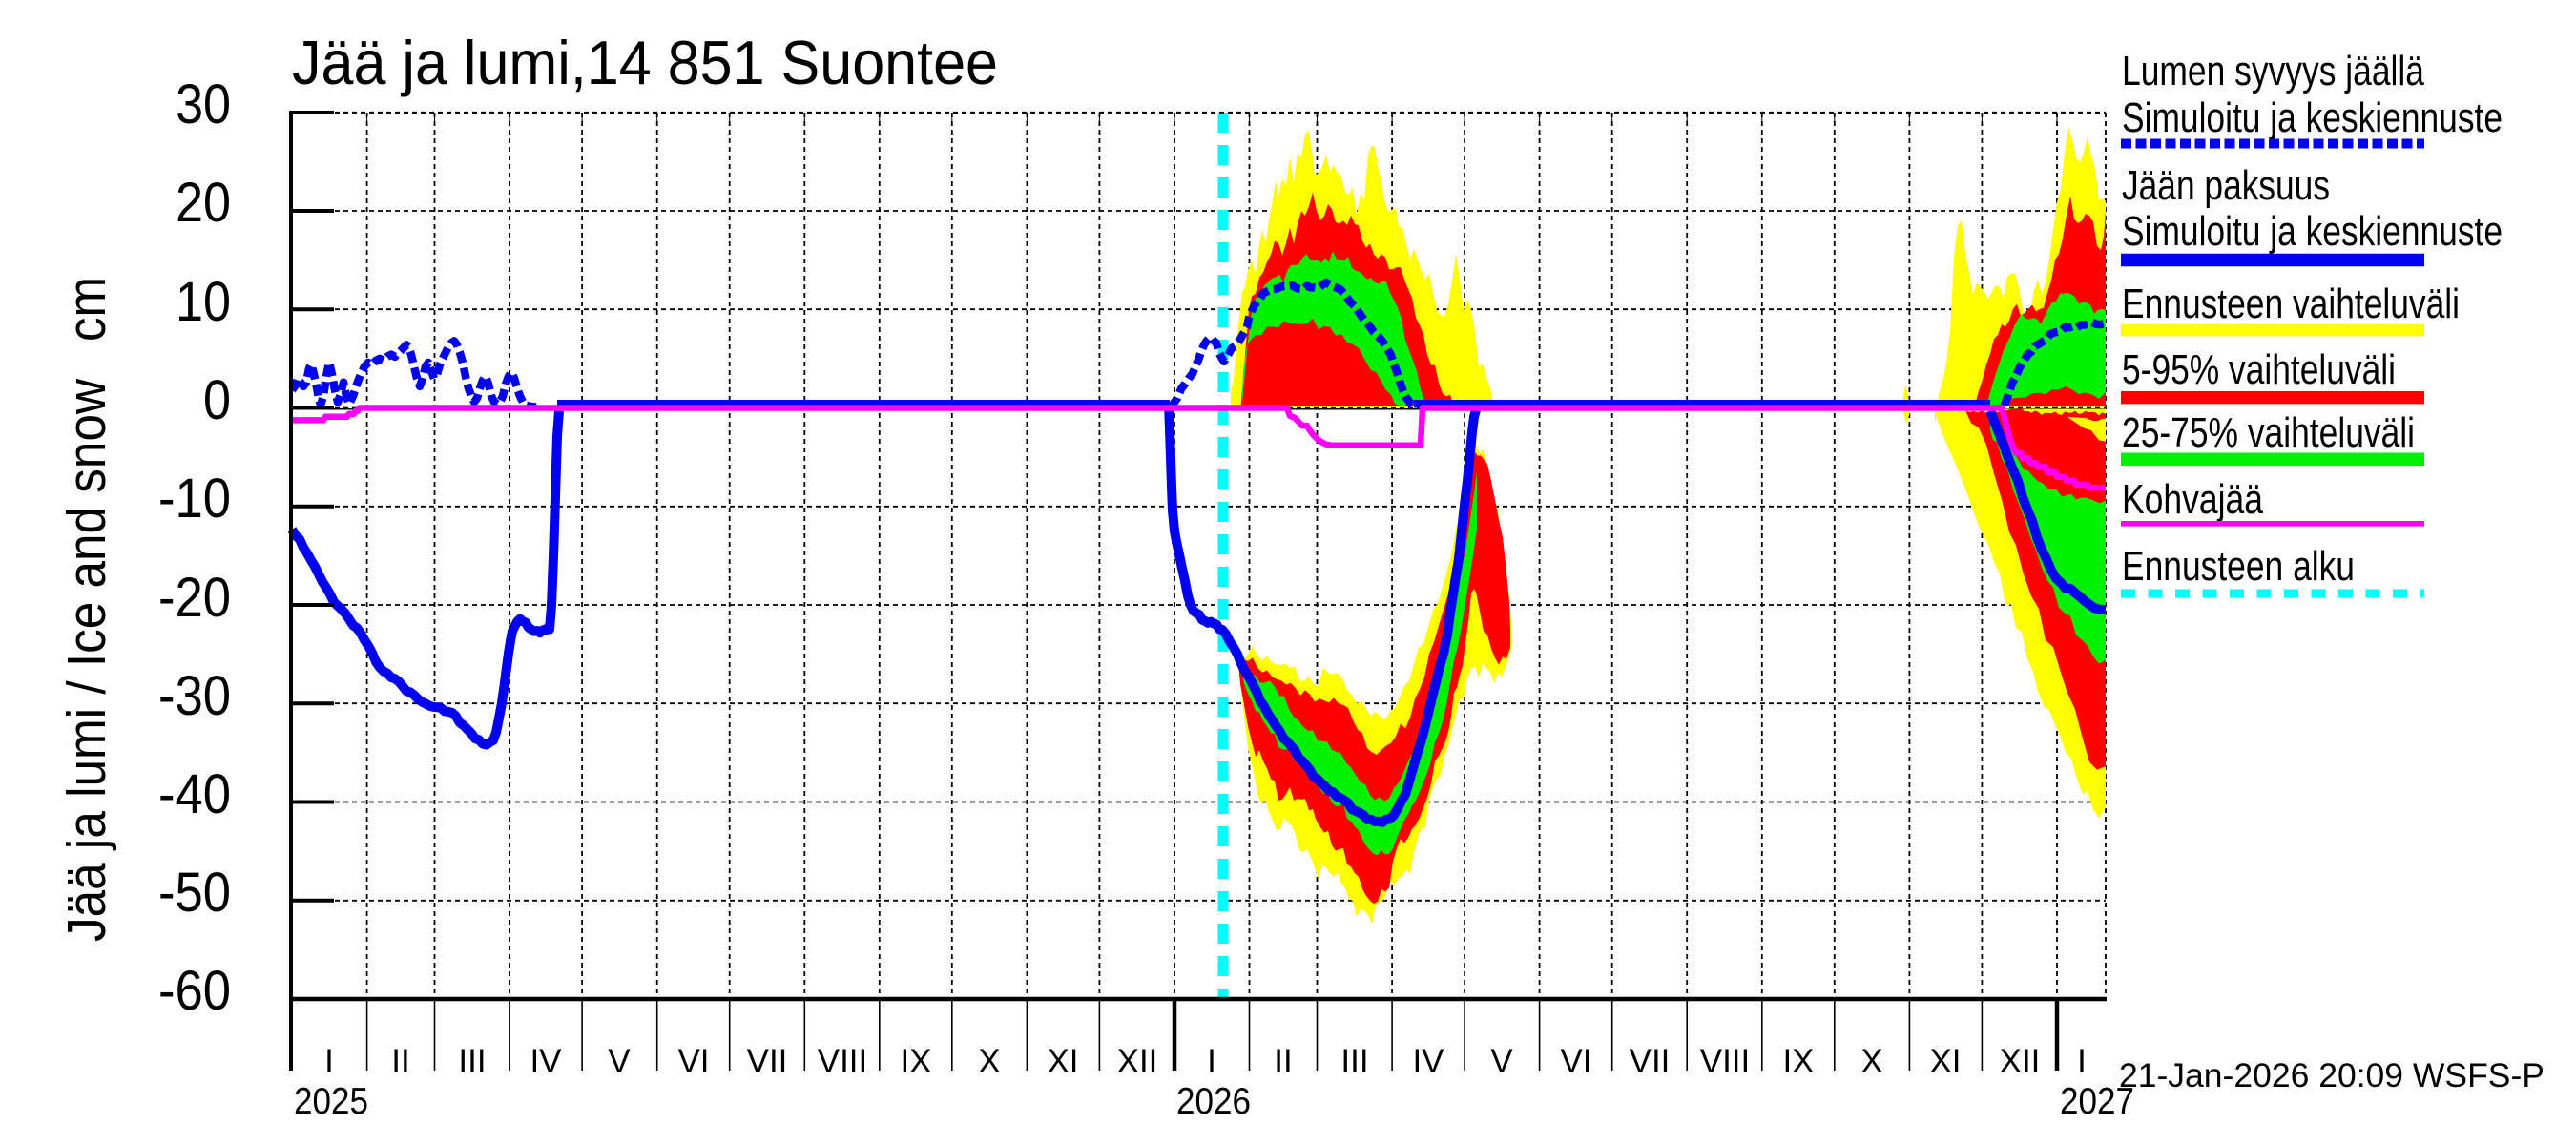 The width and height of the screenshot is (2576, 1145). I want to click on svg-text: 25-75% vaihteluväli, so click(2268, 432).